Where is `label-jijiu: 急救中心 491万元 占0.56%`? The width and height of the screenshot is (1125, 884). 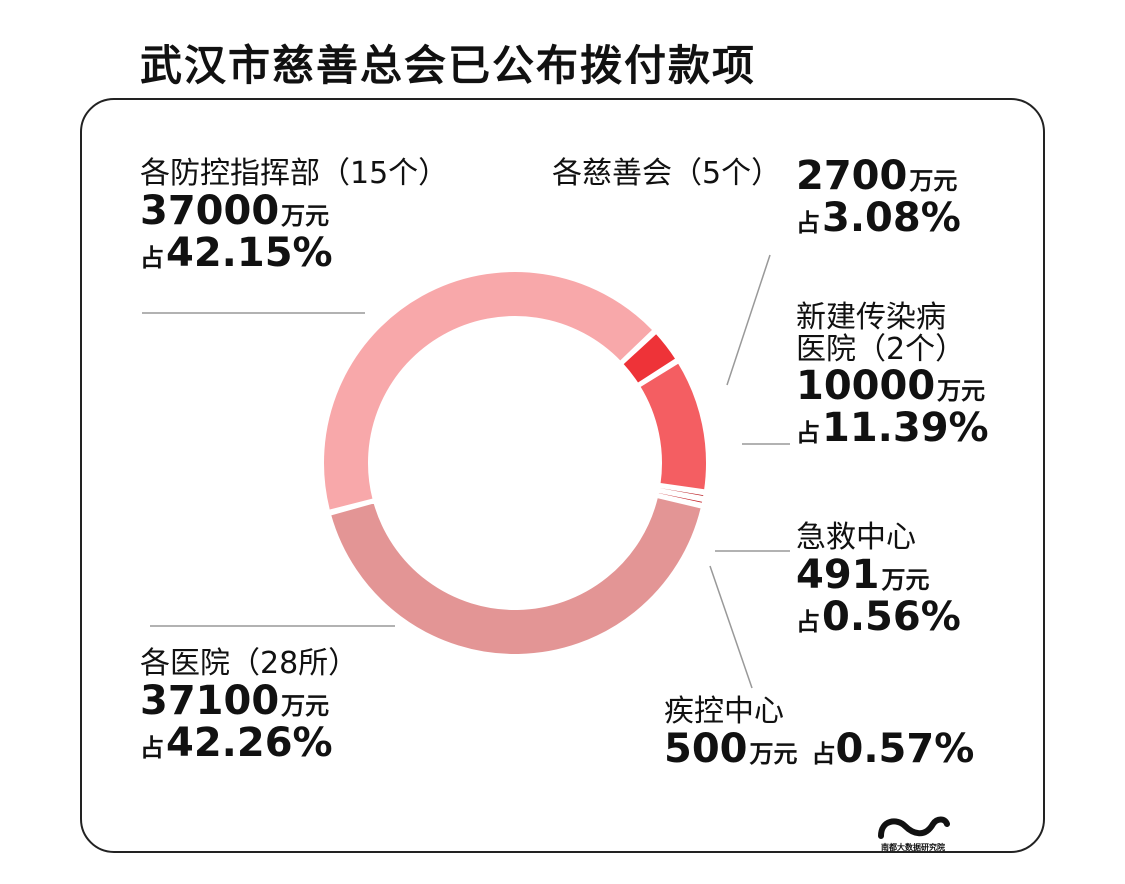
label-jijiu: 急救中心 491万元 占0.56% is located at coordinates (878, 580).